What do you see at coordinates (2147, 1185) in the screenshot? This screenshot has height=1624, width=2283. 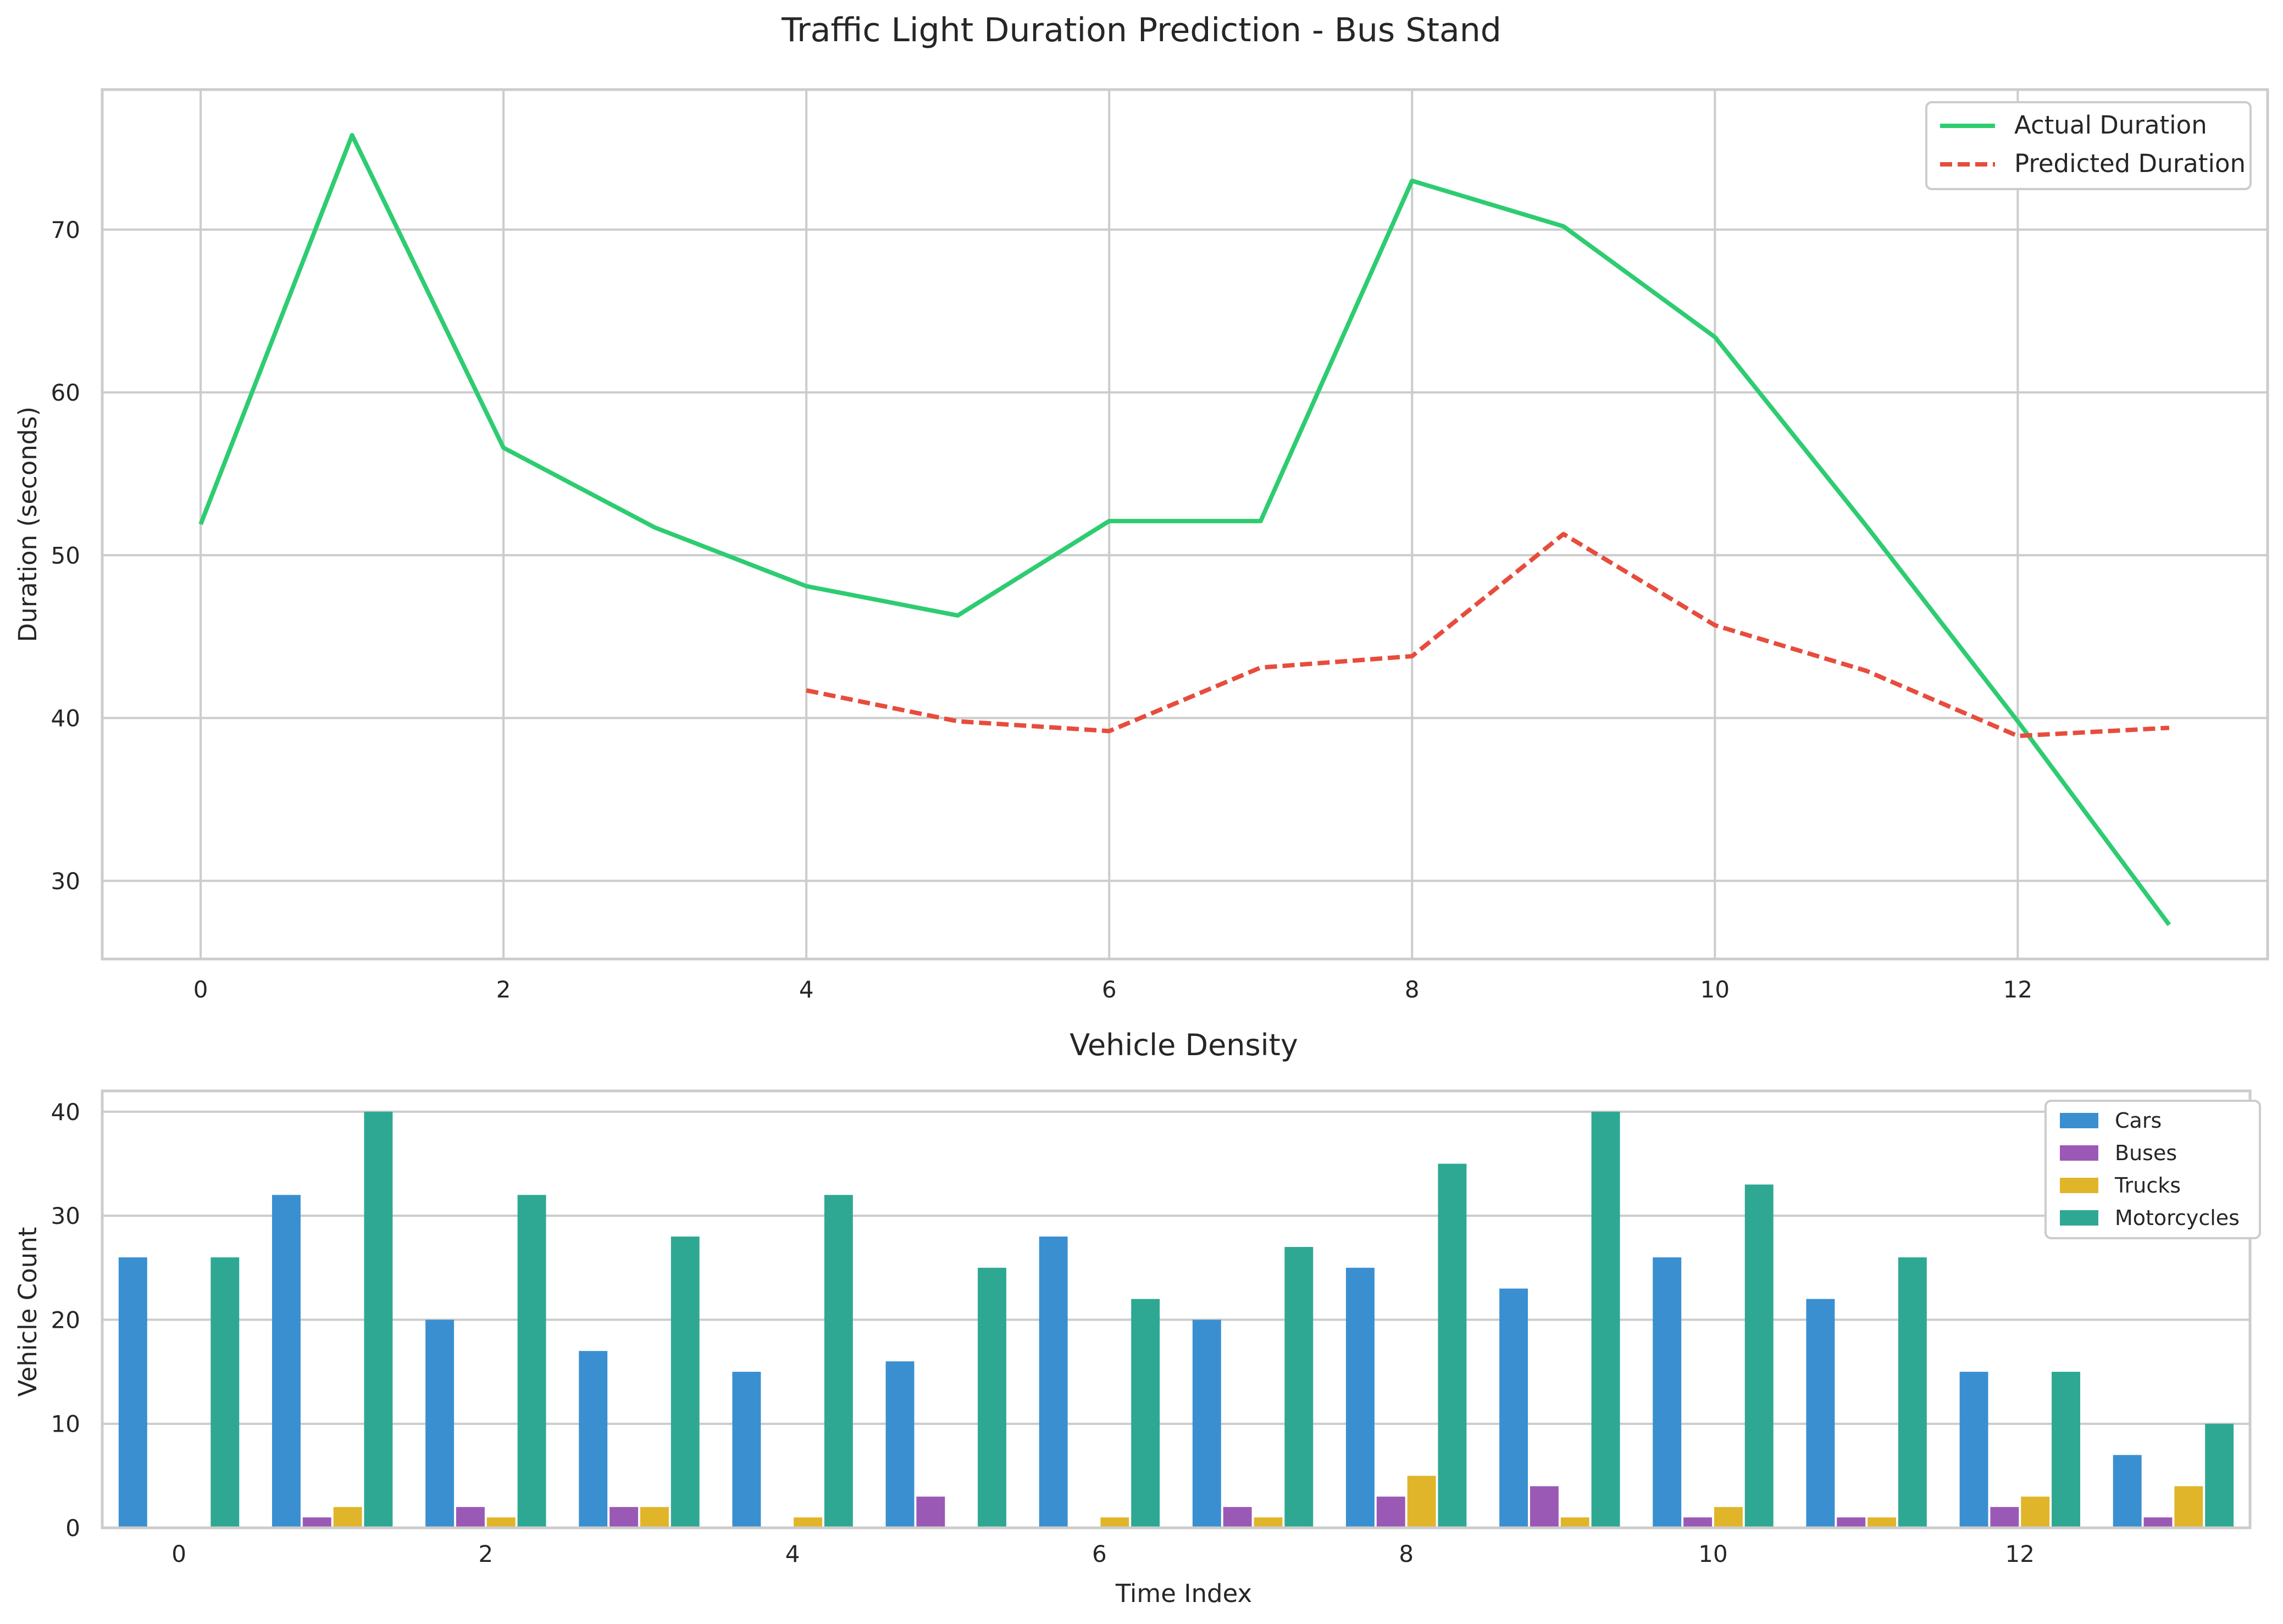 I see `legend-trucks-label: Trucks` at bounding box center [2147, 1185].